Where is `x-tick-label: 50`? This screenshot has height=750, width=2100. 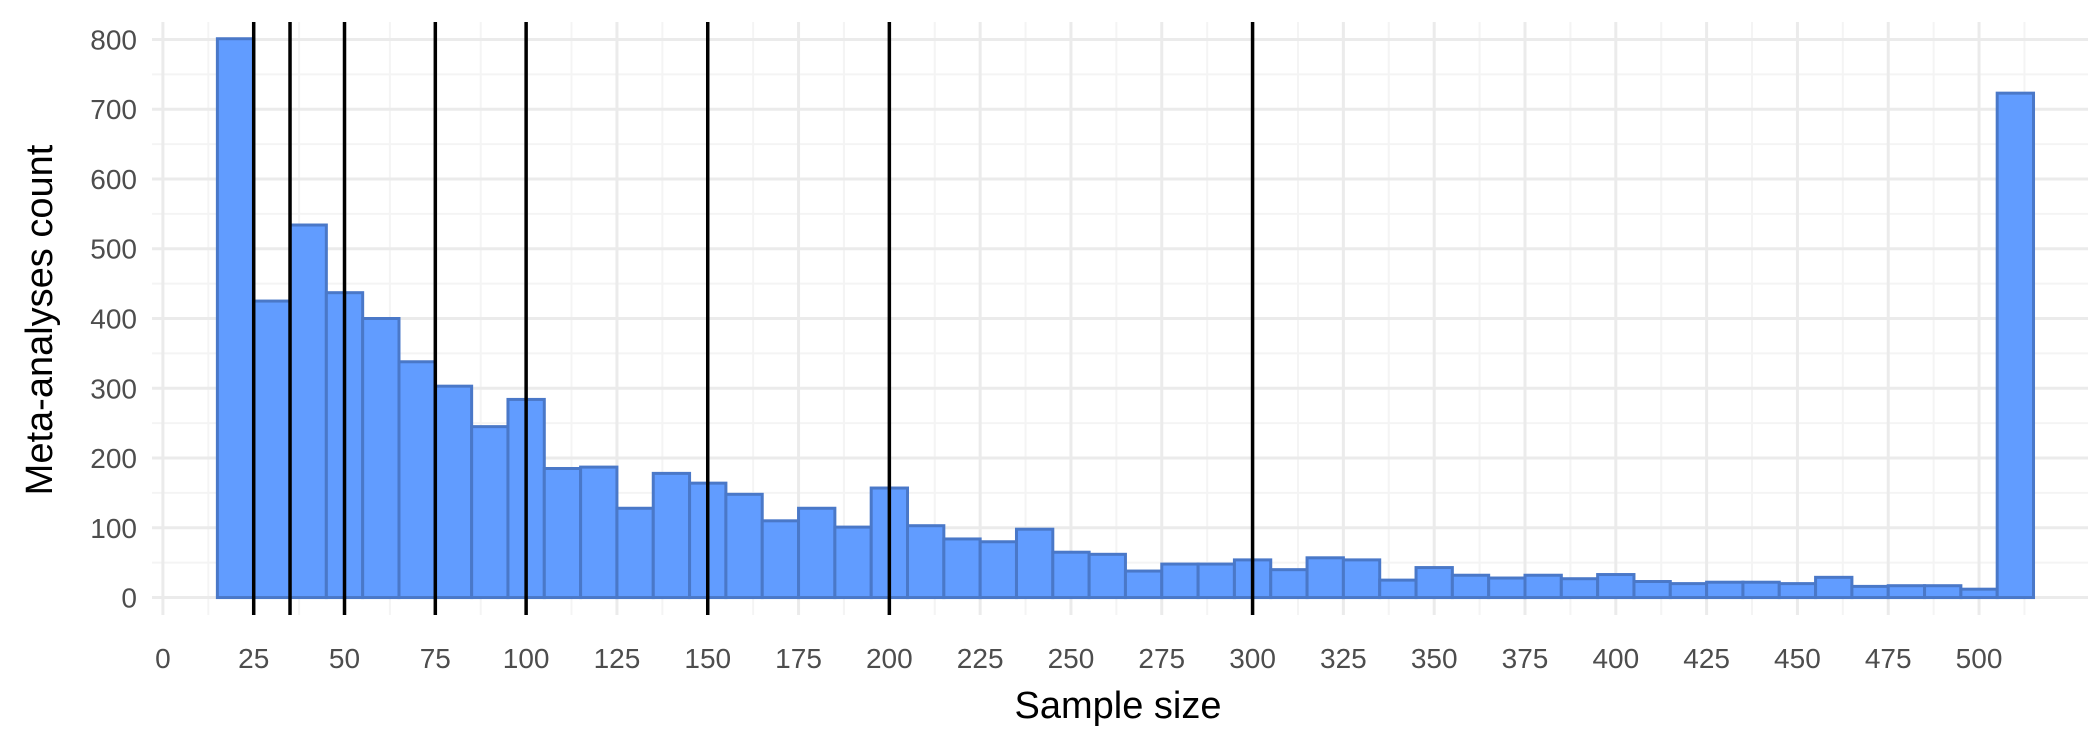 x-tick-label: 50 is located at coordinates (344, 658).